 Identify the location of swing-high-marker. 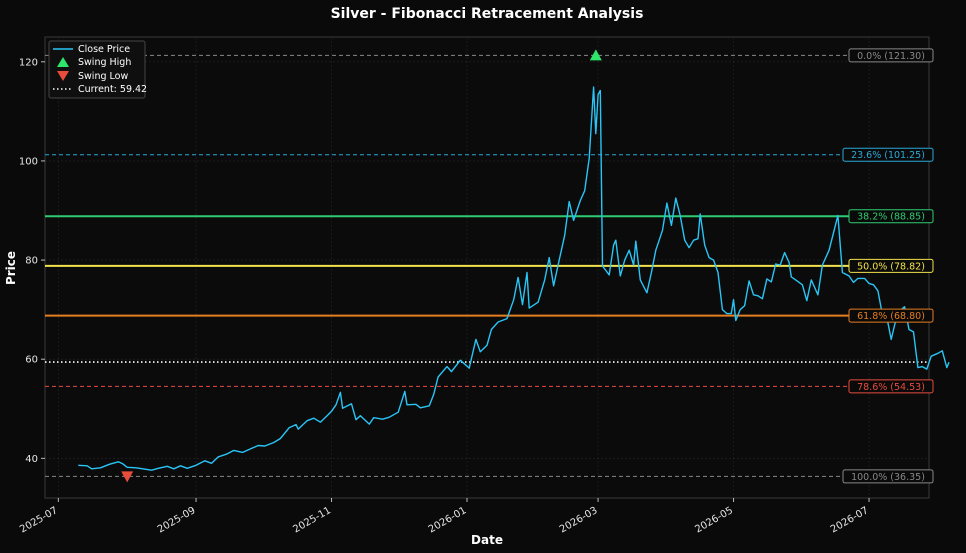
(595, 55).